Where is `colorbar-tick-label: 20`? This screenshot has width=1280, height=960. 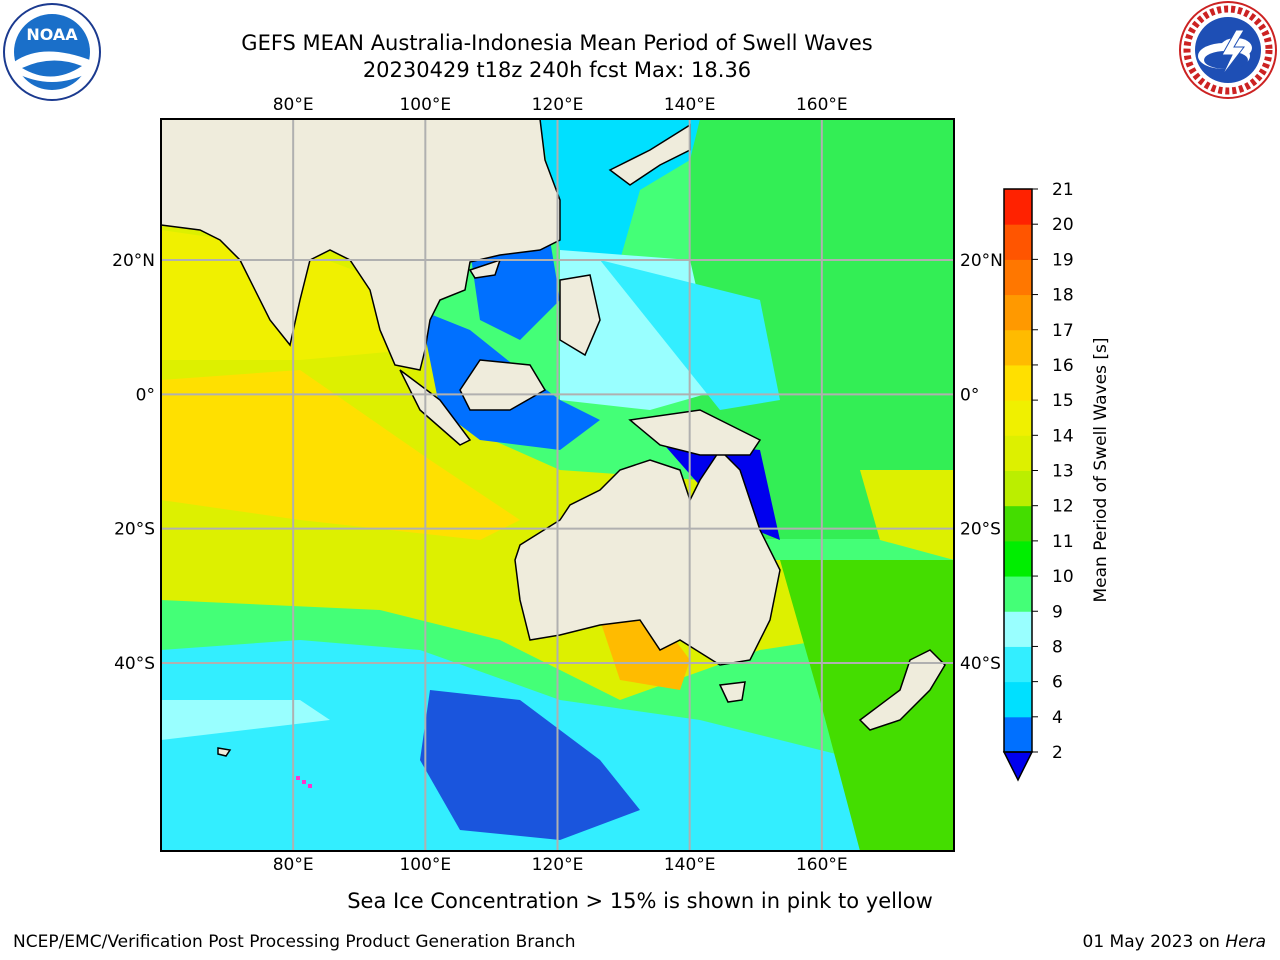 colorbar-tick-label: 20 is located at coordinates (1063, 225).